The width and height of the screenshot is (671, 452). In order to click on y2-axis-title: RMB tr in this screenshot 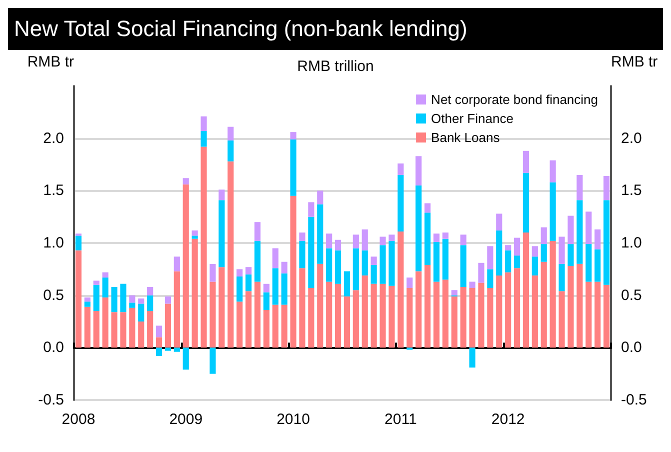, I will do `click(634, 62)`.